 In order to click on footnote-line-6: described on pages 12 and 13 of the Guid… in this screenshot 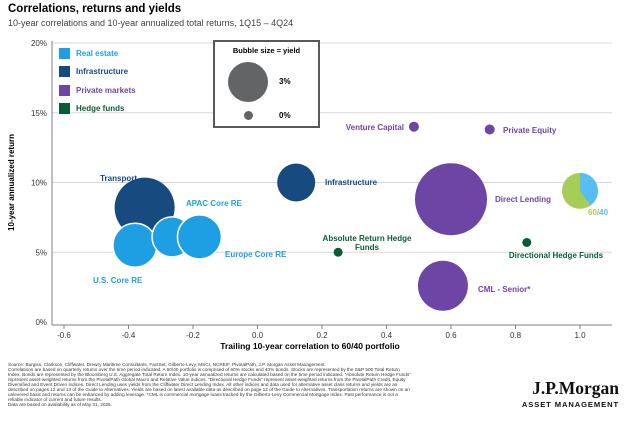, I will do `click(209, 389)`.